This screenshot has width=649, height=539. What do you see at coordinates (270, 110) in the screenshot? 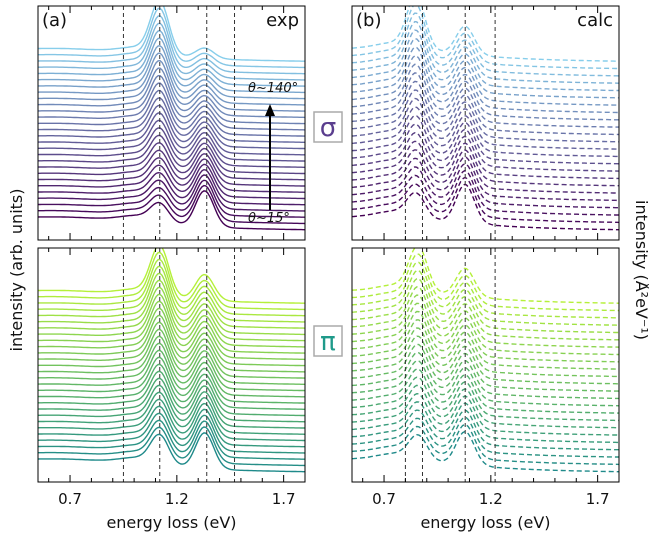
I see `angle-arrow-head` at bounding box center [270, 110].